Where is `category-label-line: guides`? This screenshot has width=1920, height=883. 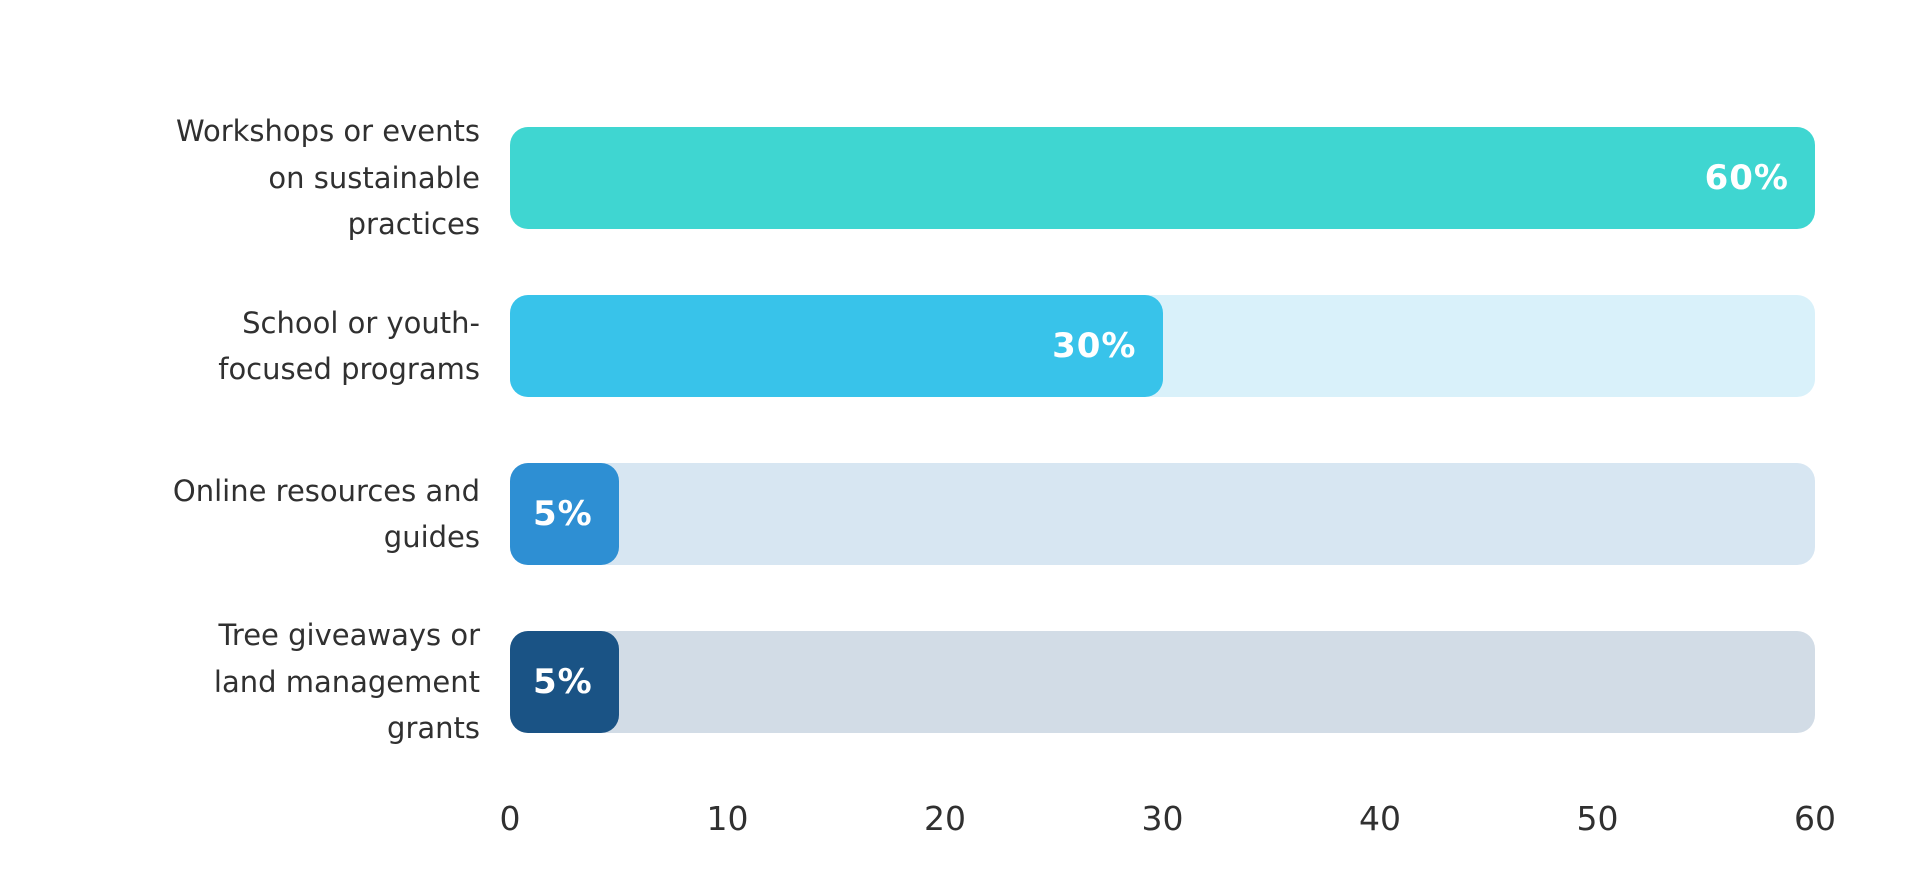
category-label-line: guides is located at coordinates (431, 537).